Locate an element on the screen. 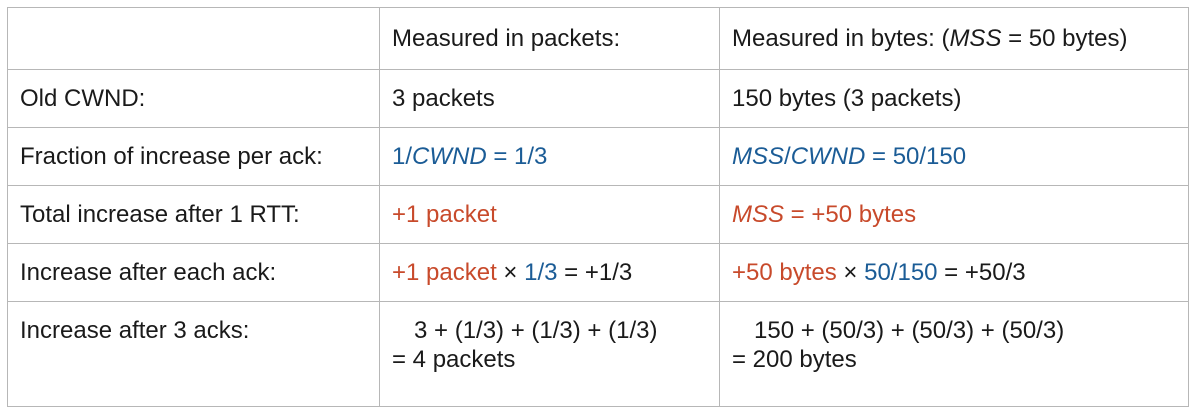  bytes-fraction-suffix: = 50/150 is located at coordinates (916, 156).